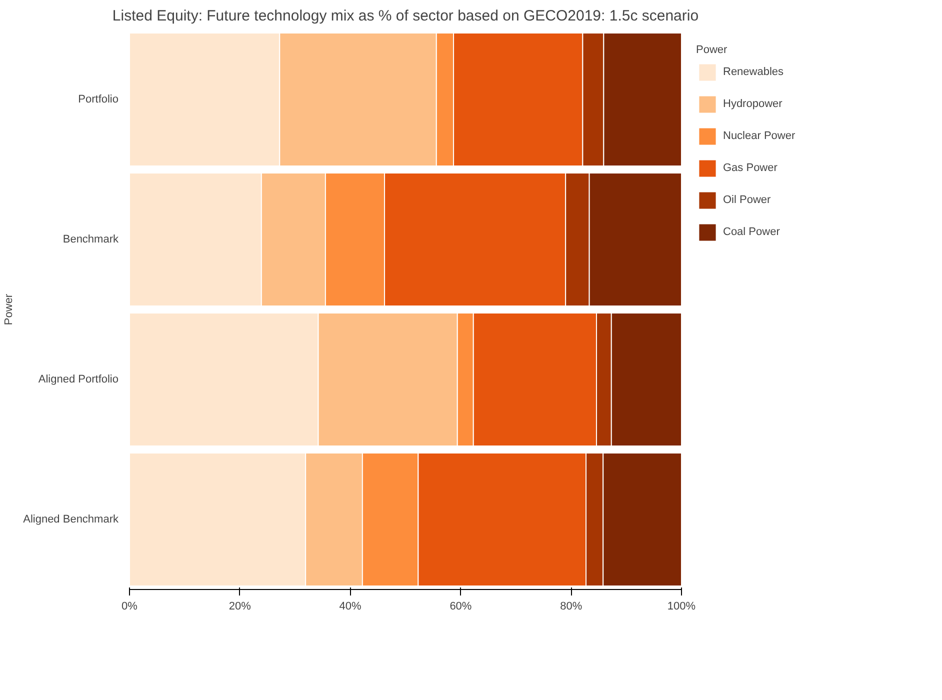 This screenshot has width=942, height=700. Describe the element at coordinates (750, 168) in the screenshot. I see `legend-label: Gas Power` at that location.